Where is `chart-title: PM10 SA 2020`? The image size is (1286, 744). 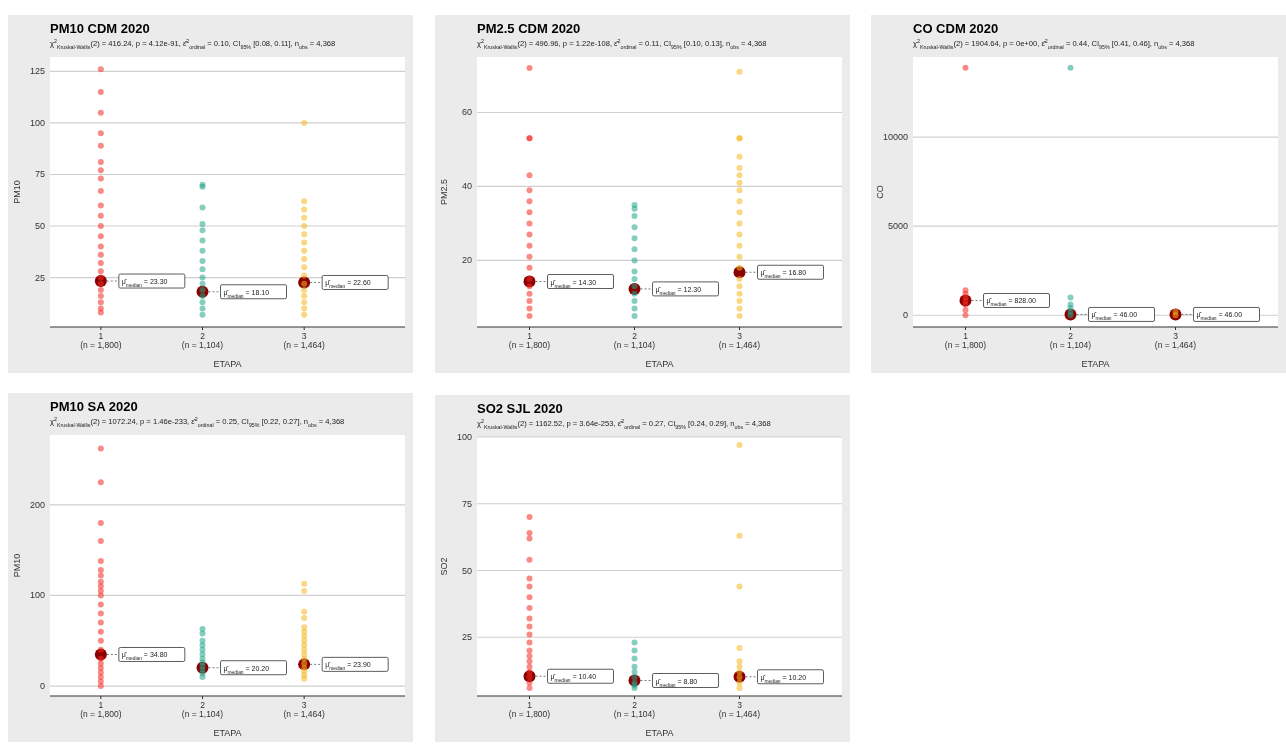 chart-title: PM10 SA 2020 is located at coordinates (94, 406).